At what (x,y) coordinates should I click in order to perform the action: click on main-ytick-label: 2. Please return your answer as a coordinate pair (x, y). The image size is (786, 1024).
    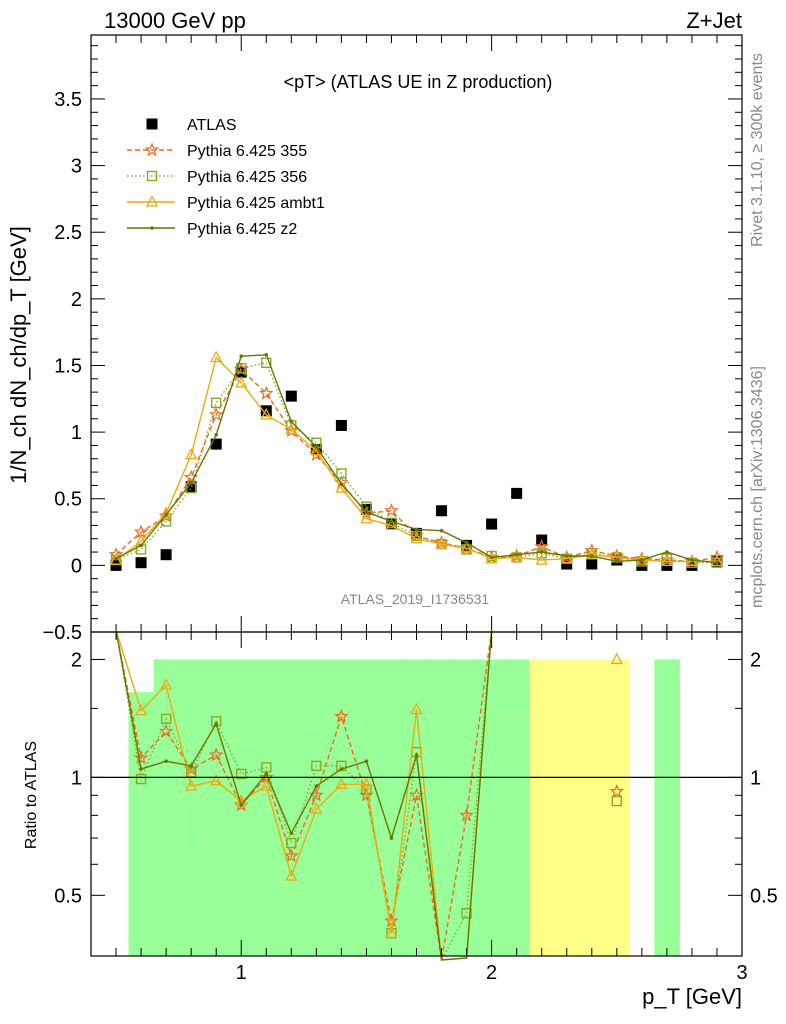
    Looking at the image, I should click on (76, 300).